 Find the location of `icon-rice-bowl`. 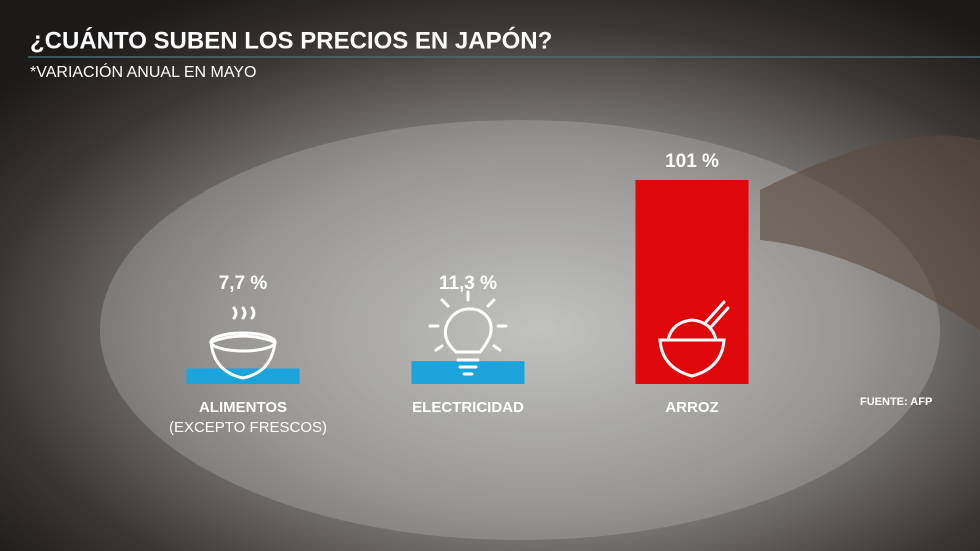

icon-rice-bowl is located at coordinates (694, 339).